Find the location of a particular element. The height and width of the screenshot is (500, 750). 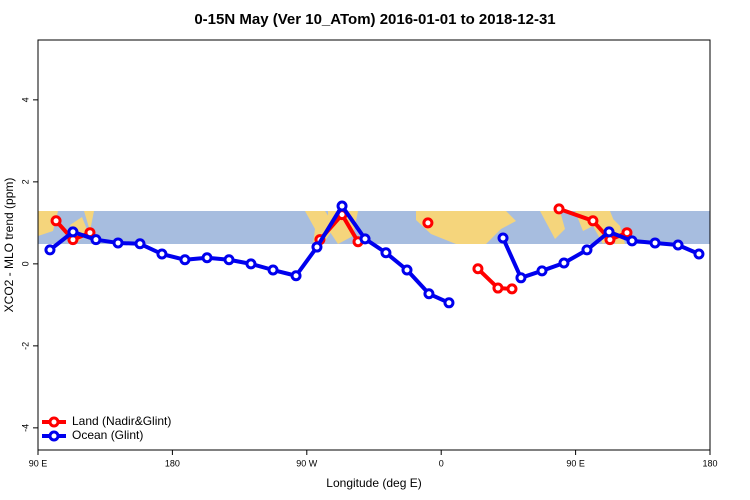

y-tick-label: -4 is located at coordinates (25, 428).